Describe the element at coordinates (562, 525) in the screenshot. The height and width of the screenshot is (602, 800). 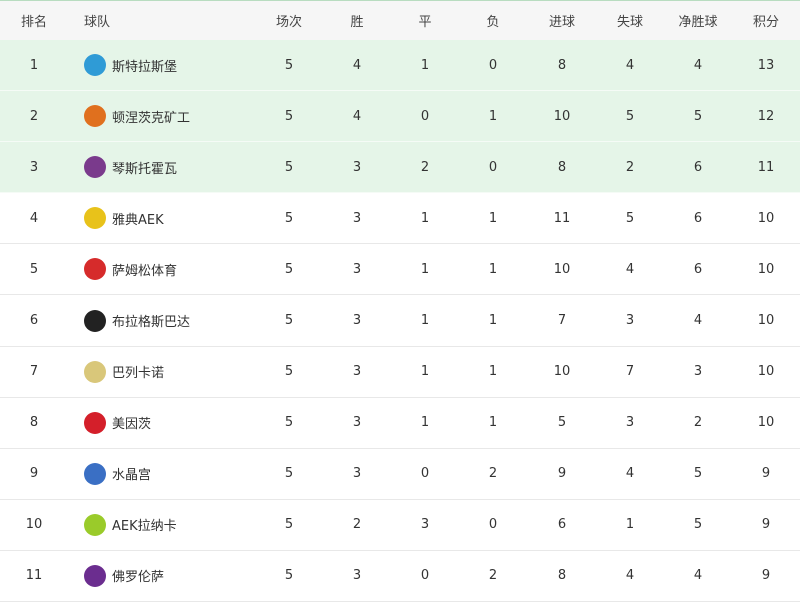
I see `gf-value: 6` at that location.